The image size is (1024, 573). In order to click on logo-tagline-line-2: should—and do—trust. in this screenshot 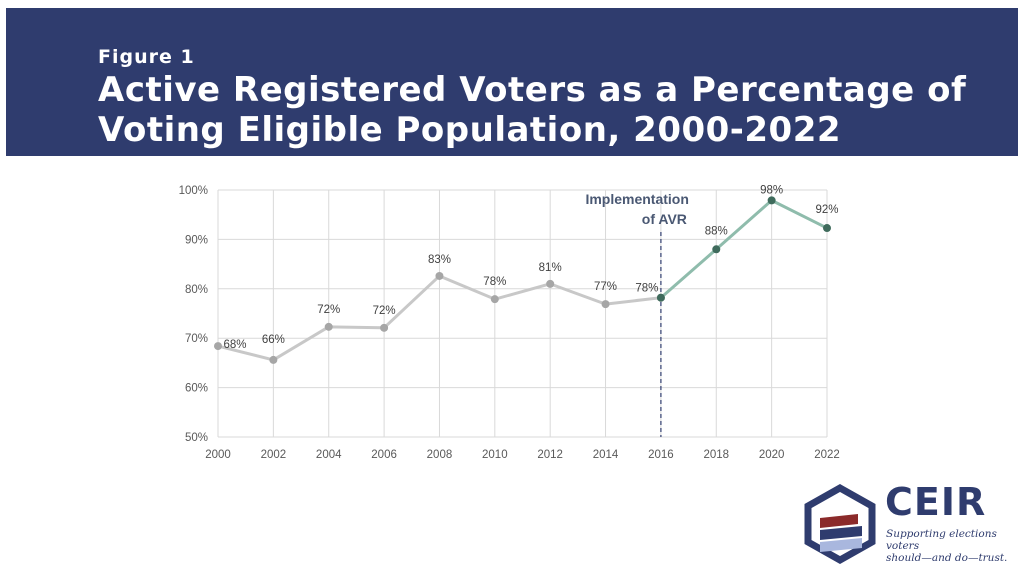, I will do `click(947, 558)`.